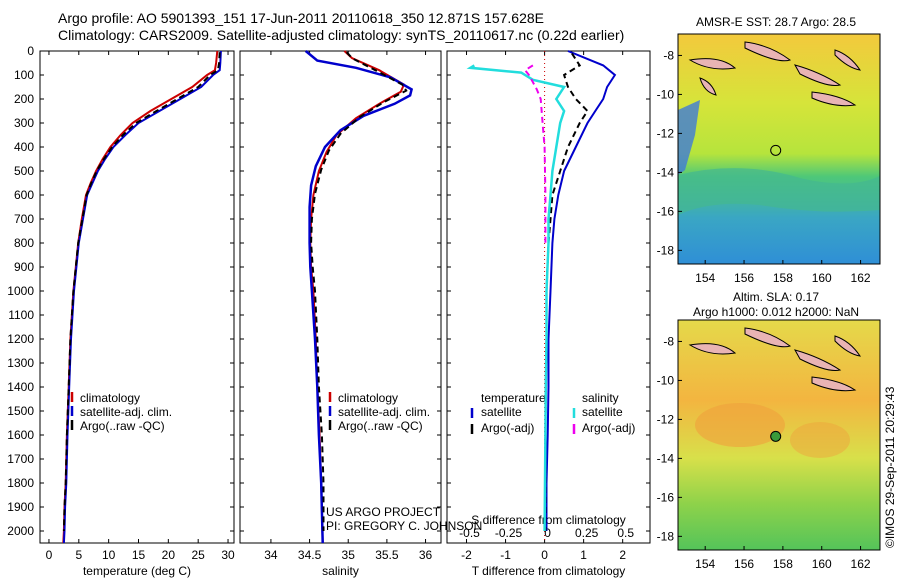 This screenshot has height=580, width=900. What do you see at coordinates (600, 398) in the screenshot?
I see `legend-title-salinity: salinity` at bounding box center [600, 398].